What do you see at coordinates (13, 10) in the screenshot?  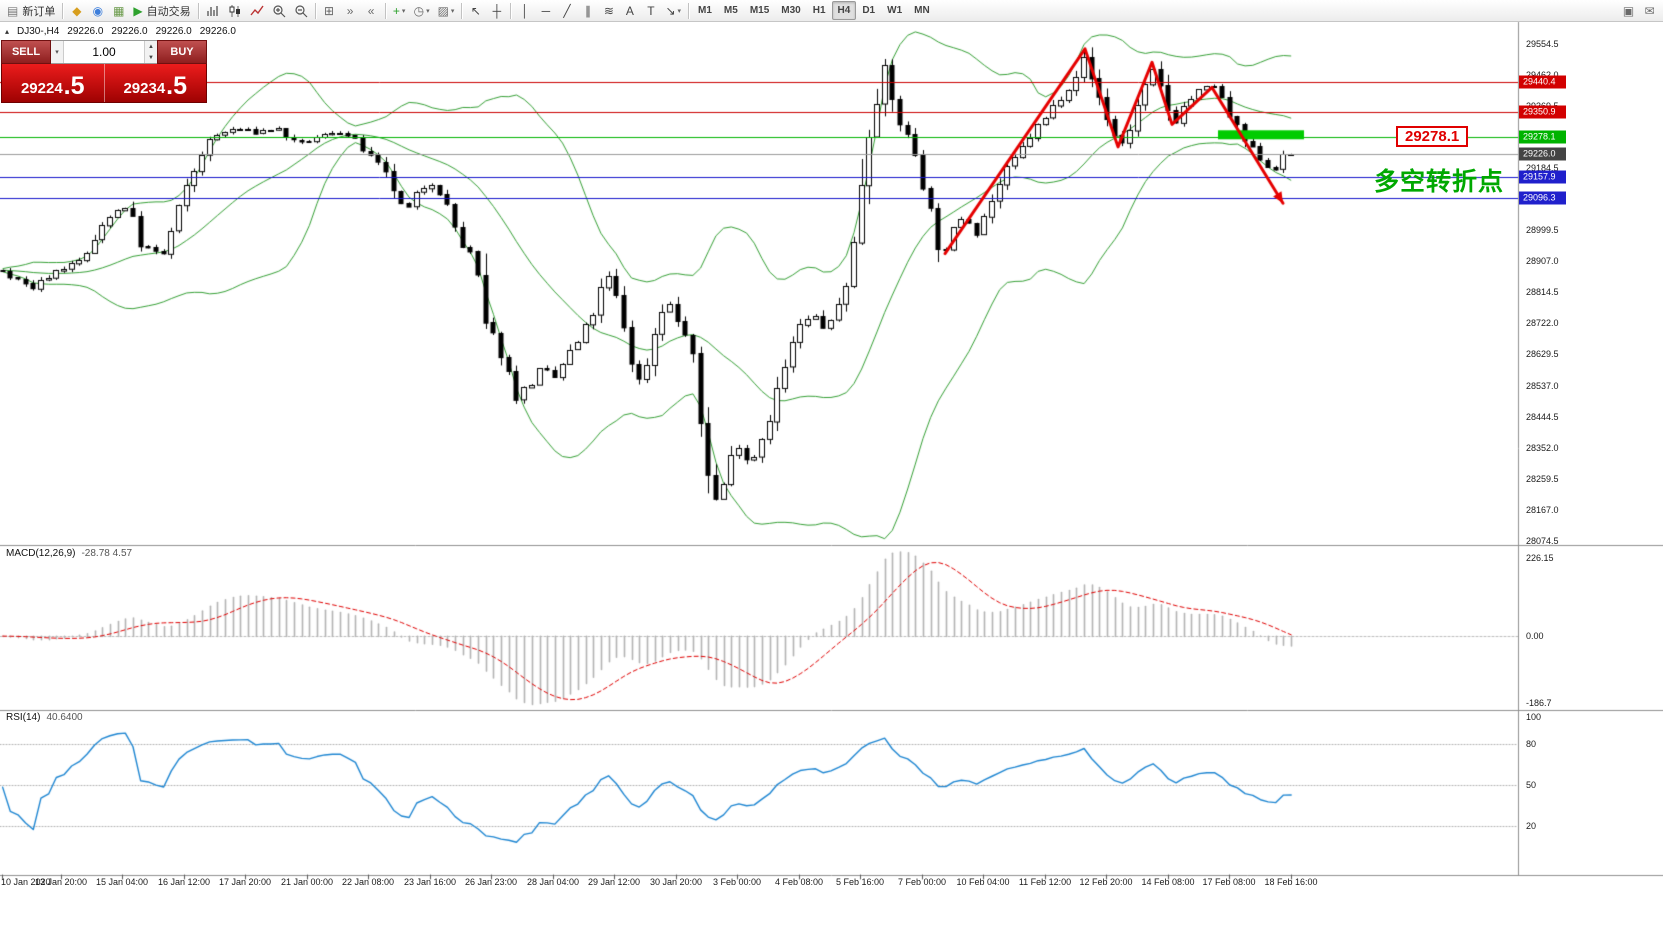 I see `new-order-icon: ▤` at bounding box center [13, 10].